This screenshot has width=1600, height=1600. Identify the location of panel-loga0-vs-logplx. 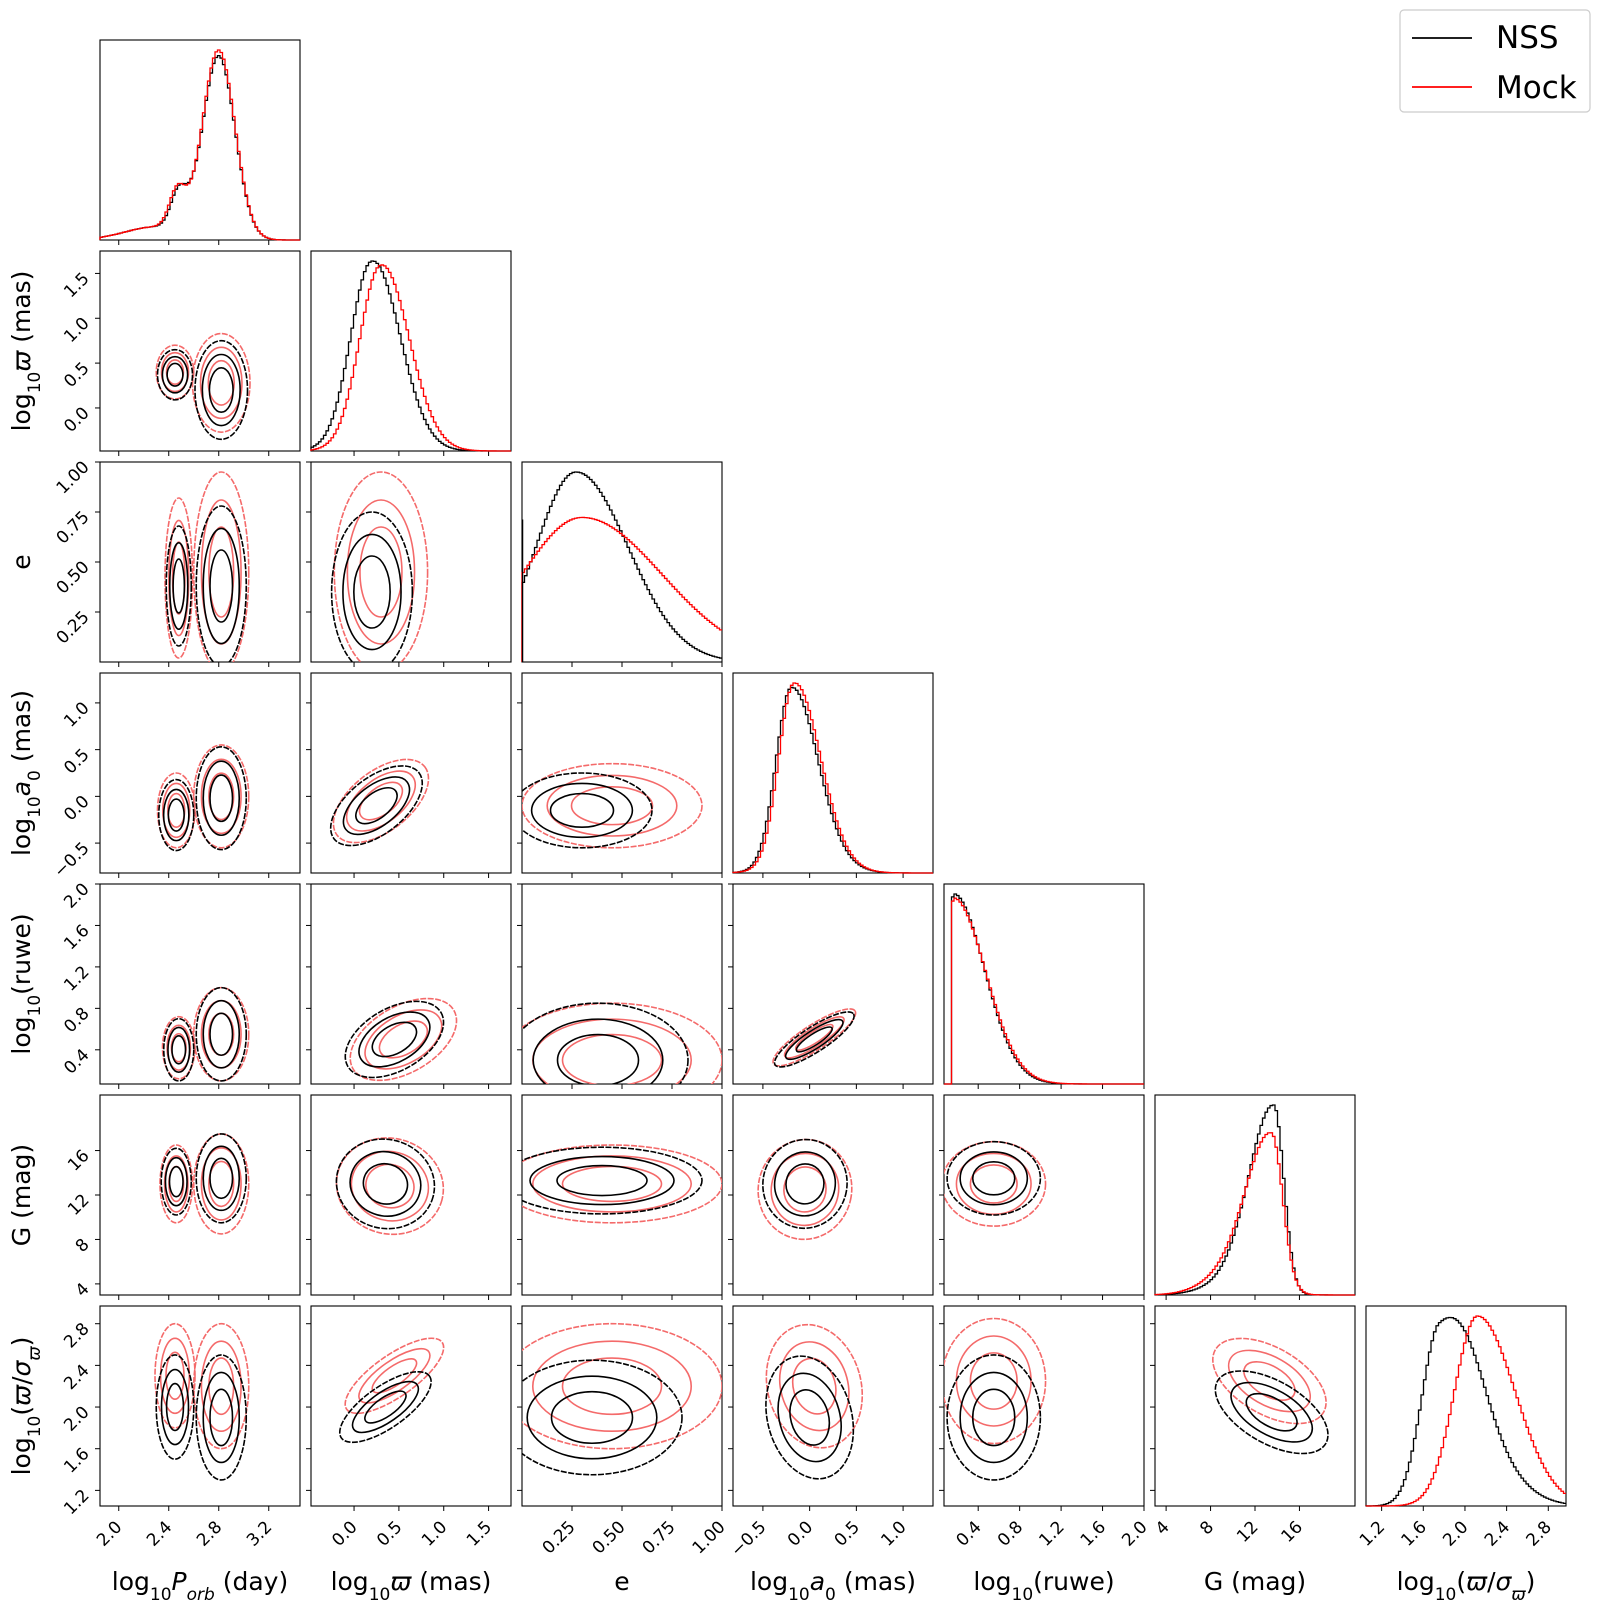
(411, 773).